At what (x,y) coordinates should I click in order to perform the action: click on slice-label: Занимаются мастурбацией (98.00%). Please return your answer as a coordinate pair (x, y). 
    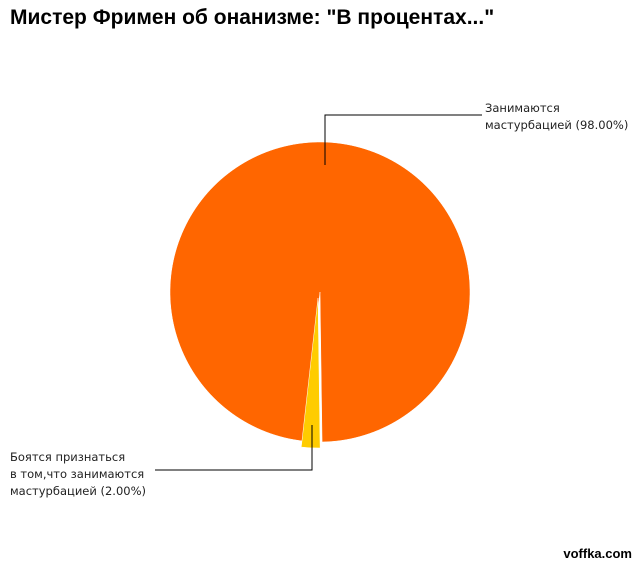
    Looking at the image, I should click on (556, 117).